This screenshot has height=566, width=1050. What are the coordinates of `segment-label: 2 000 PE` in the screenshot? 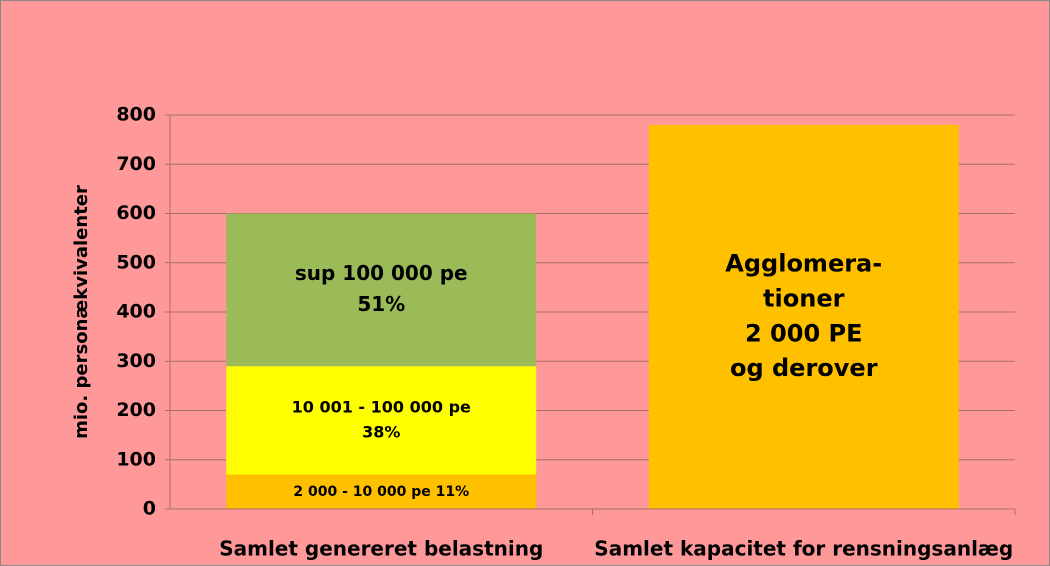 It's located at (804, 333).